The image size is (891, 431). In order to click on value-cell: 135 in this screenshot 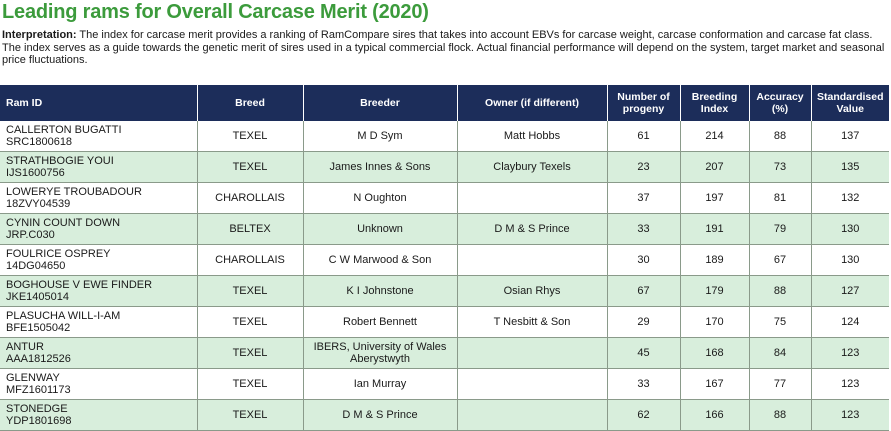, I will do `click(849, 167)`.